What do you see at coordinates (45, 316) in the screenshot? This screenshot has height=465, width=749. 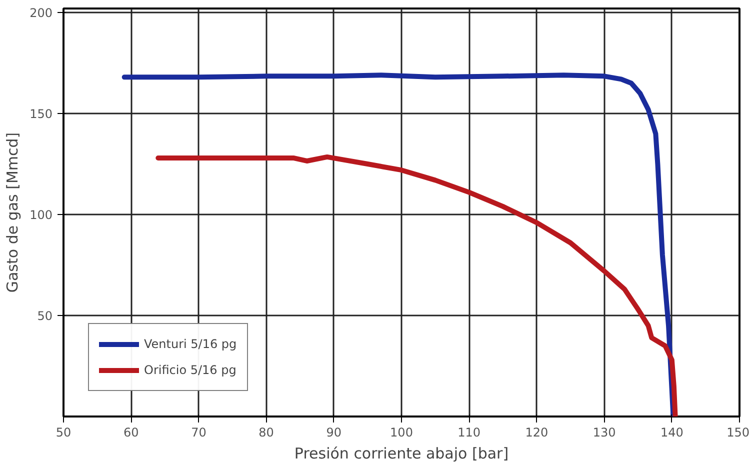 I see `y-tick-label: 50` at bounding box center [45, 316].